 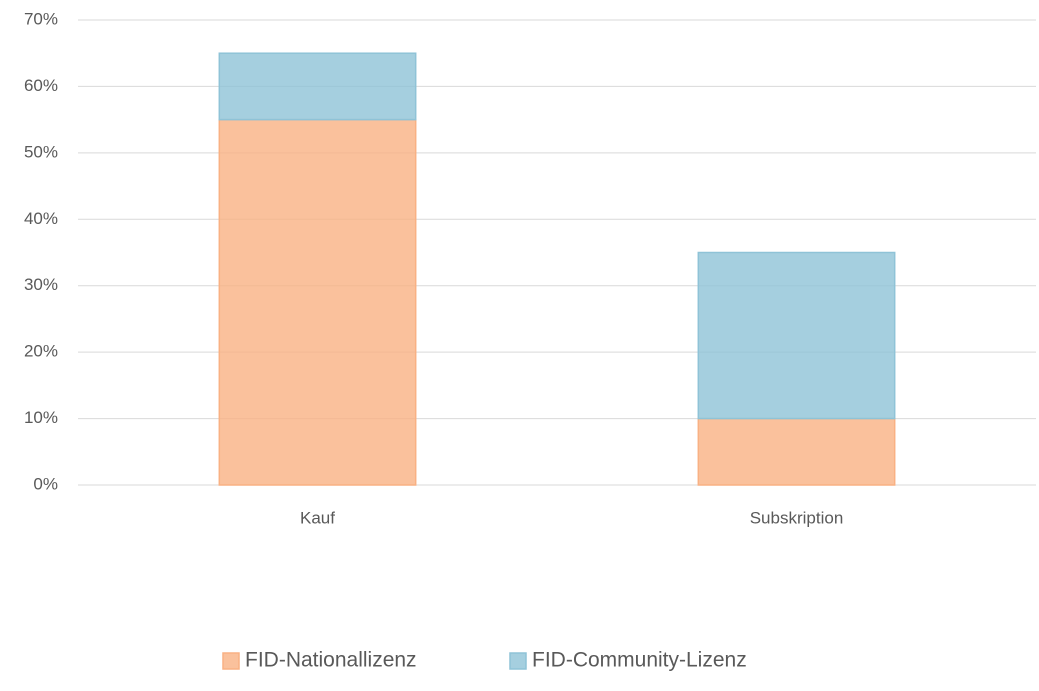 I want to click on y-tick-label: 20%, so click(x=41, y=351).